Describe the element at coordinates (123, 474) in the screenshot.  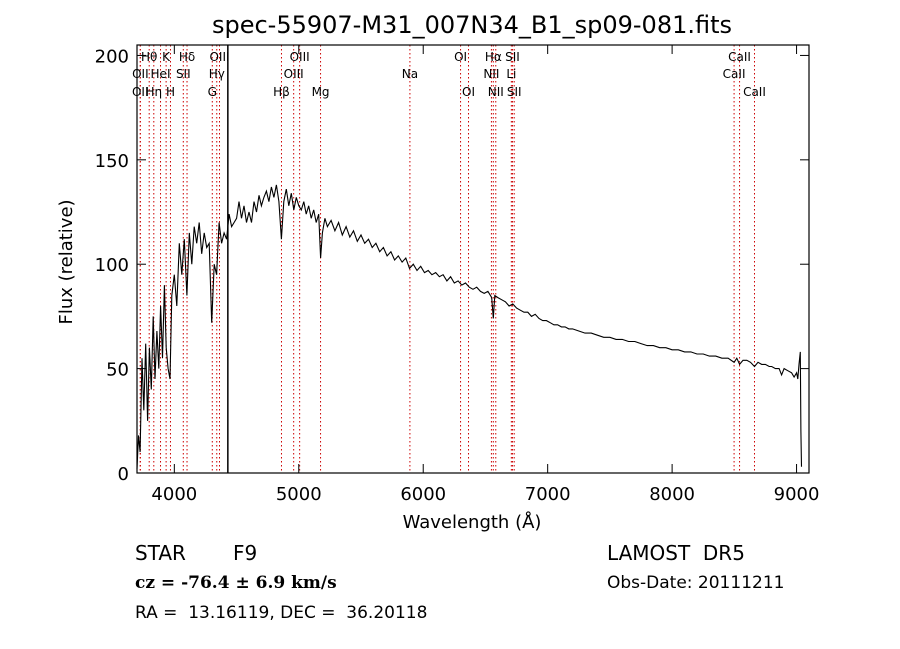
I see `y-tick-label-0: 0` at that location.